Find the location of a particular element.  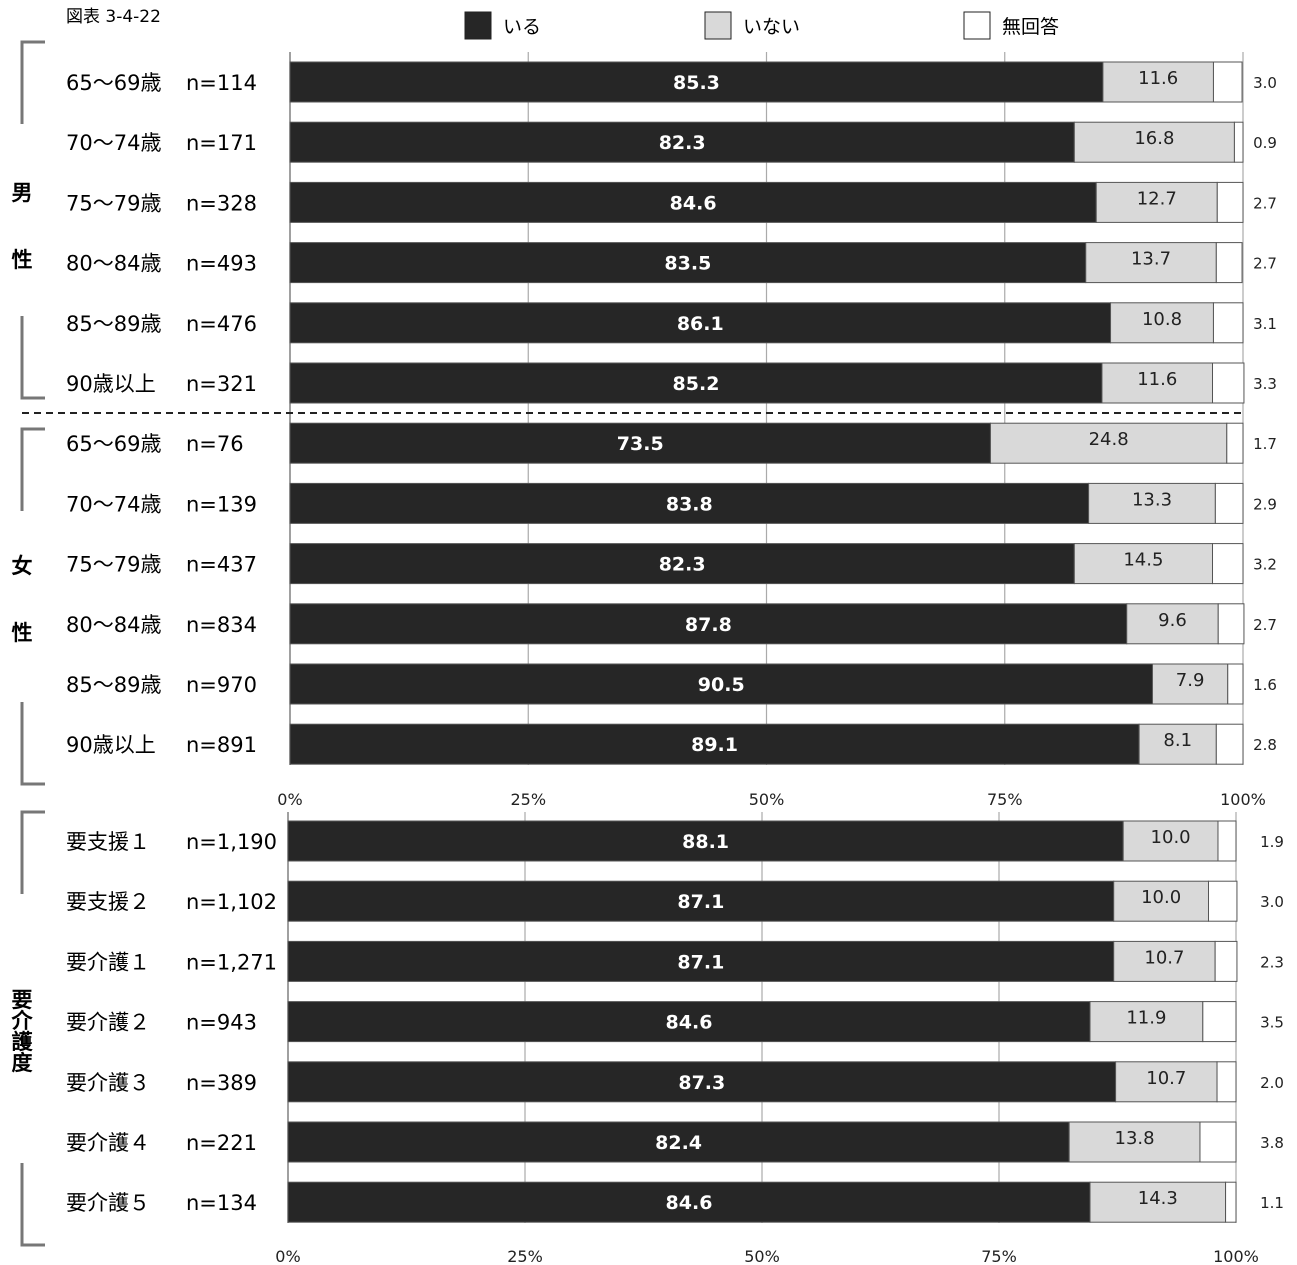

value-label-1: 84.6 is located at coordinates (689, 1203).